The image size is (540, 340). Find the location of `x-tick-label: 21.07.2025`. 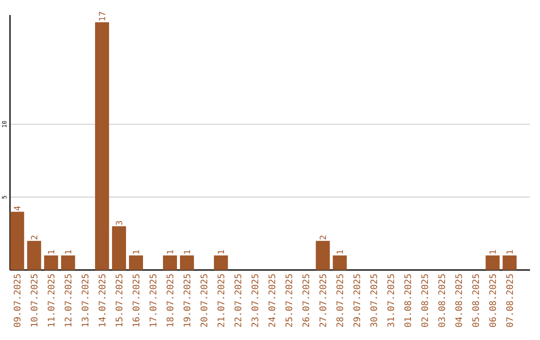

x-tick-label: 21.07.2025 is located at coordinates (221, 300).